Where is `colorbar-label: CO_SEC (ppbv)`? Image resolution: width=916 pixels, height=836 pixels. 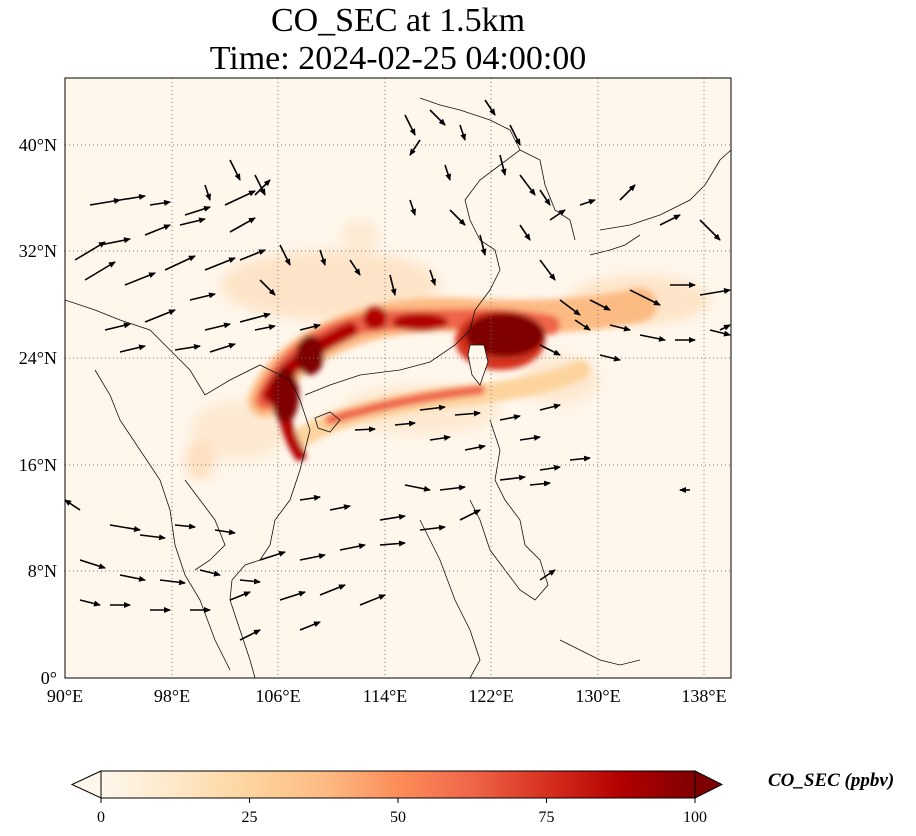 colorbar-label: CO_SEC (ppbv) is located at coordinates (831, 780).